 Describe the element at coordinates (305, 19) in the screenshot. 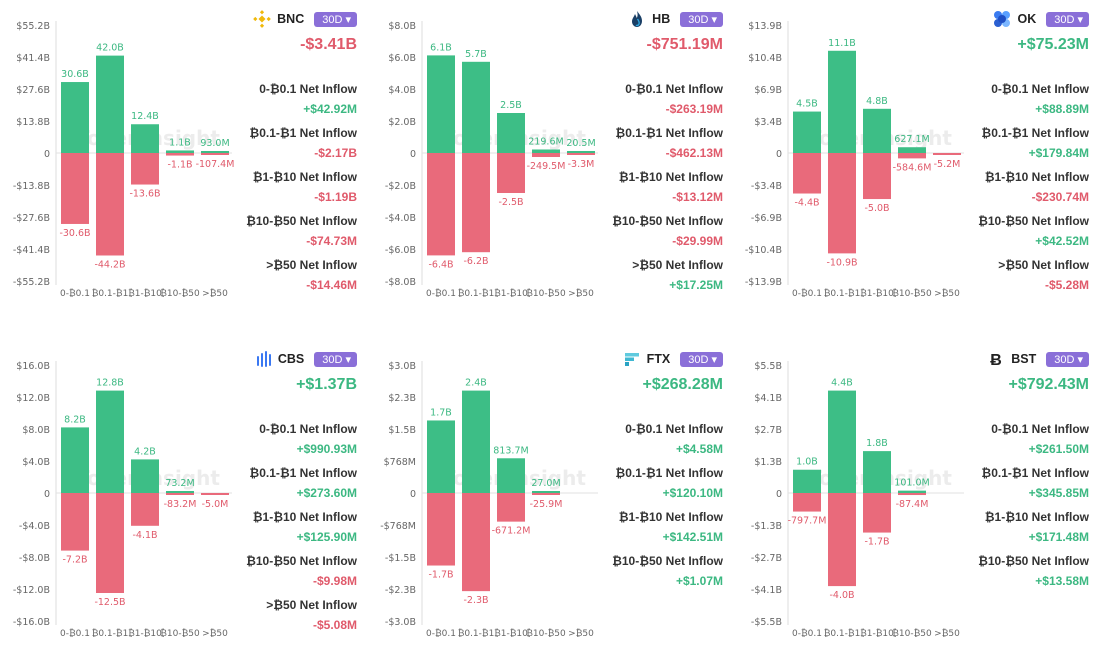

I see `exchange-header: BNC 30D ▾` at that location.